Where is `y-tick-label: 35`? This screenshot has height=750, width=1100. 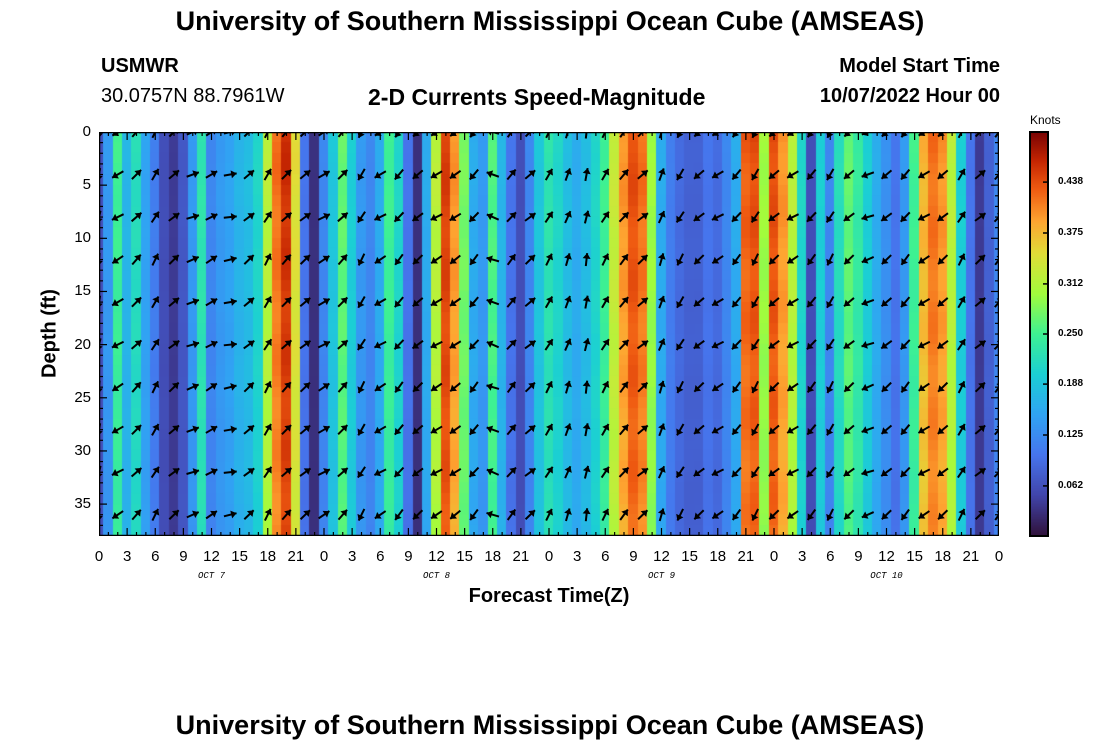 y-tick-label: 35 is located at coordinates (82, 504).